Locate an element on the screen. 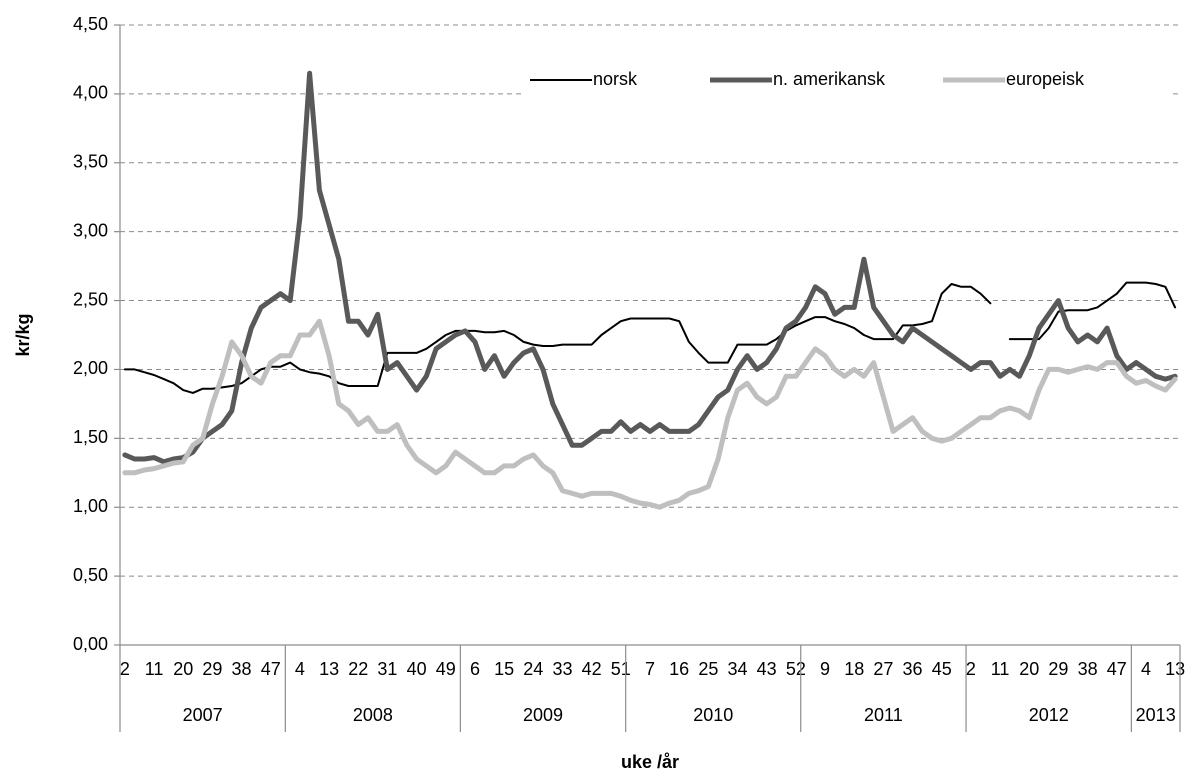 The width and height of the screenshot is (1195, 776). x-tick-label: 34 is located at coordinates (738, 669).